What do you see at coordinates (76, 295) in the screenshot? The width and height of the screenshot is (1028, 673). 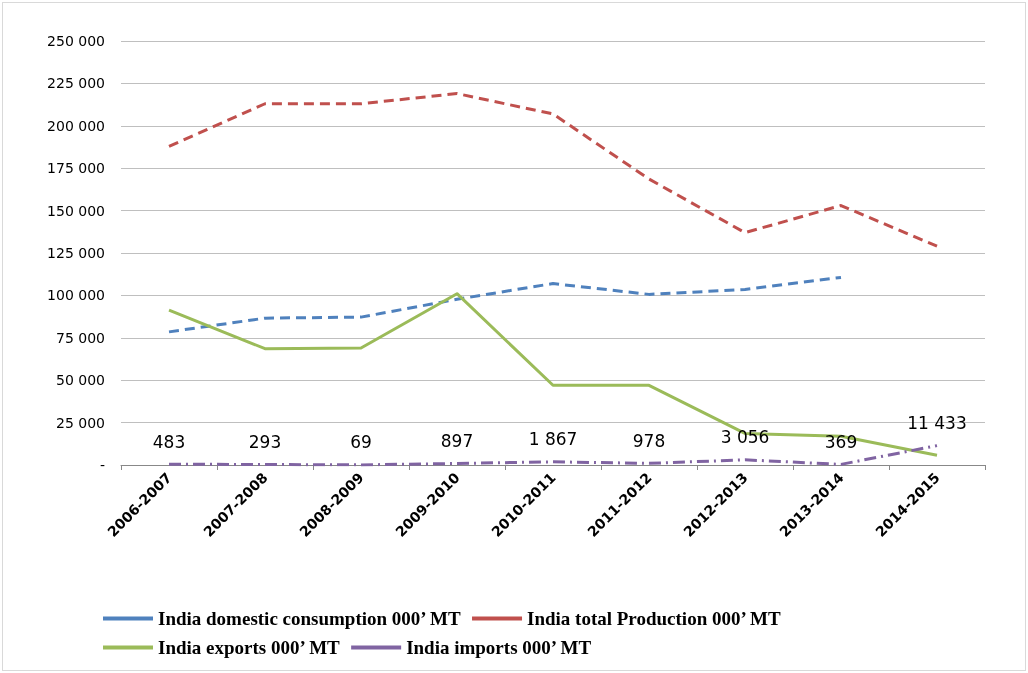 I see `y-tick-label: 100 000` at bounding box center [76, 295].